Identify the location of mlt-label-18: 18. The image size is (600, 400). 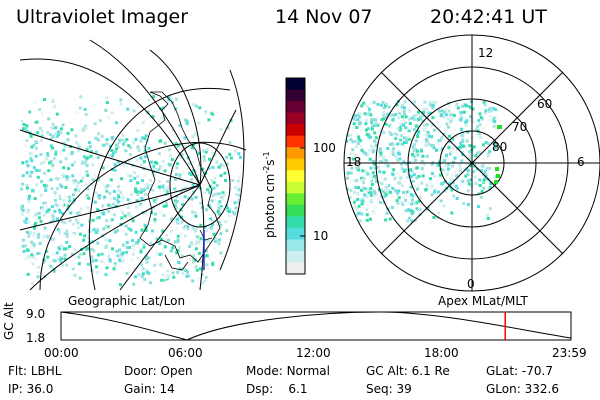
(354, 162).